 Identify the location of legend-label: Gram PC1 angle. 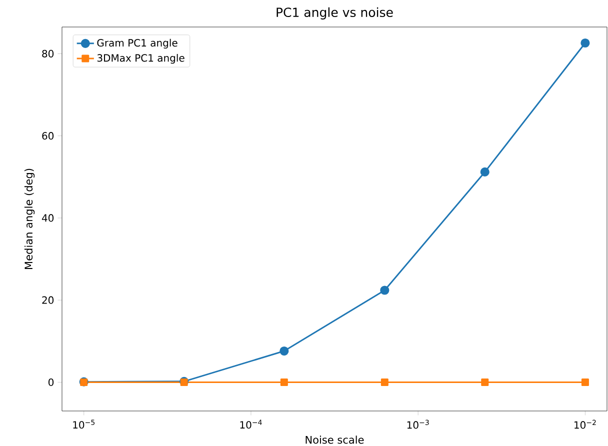
(137, 43).